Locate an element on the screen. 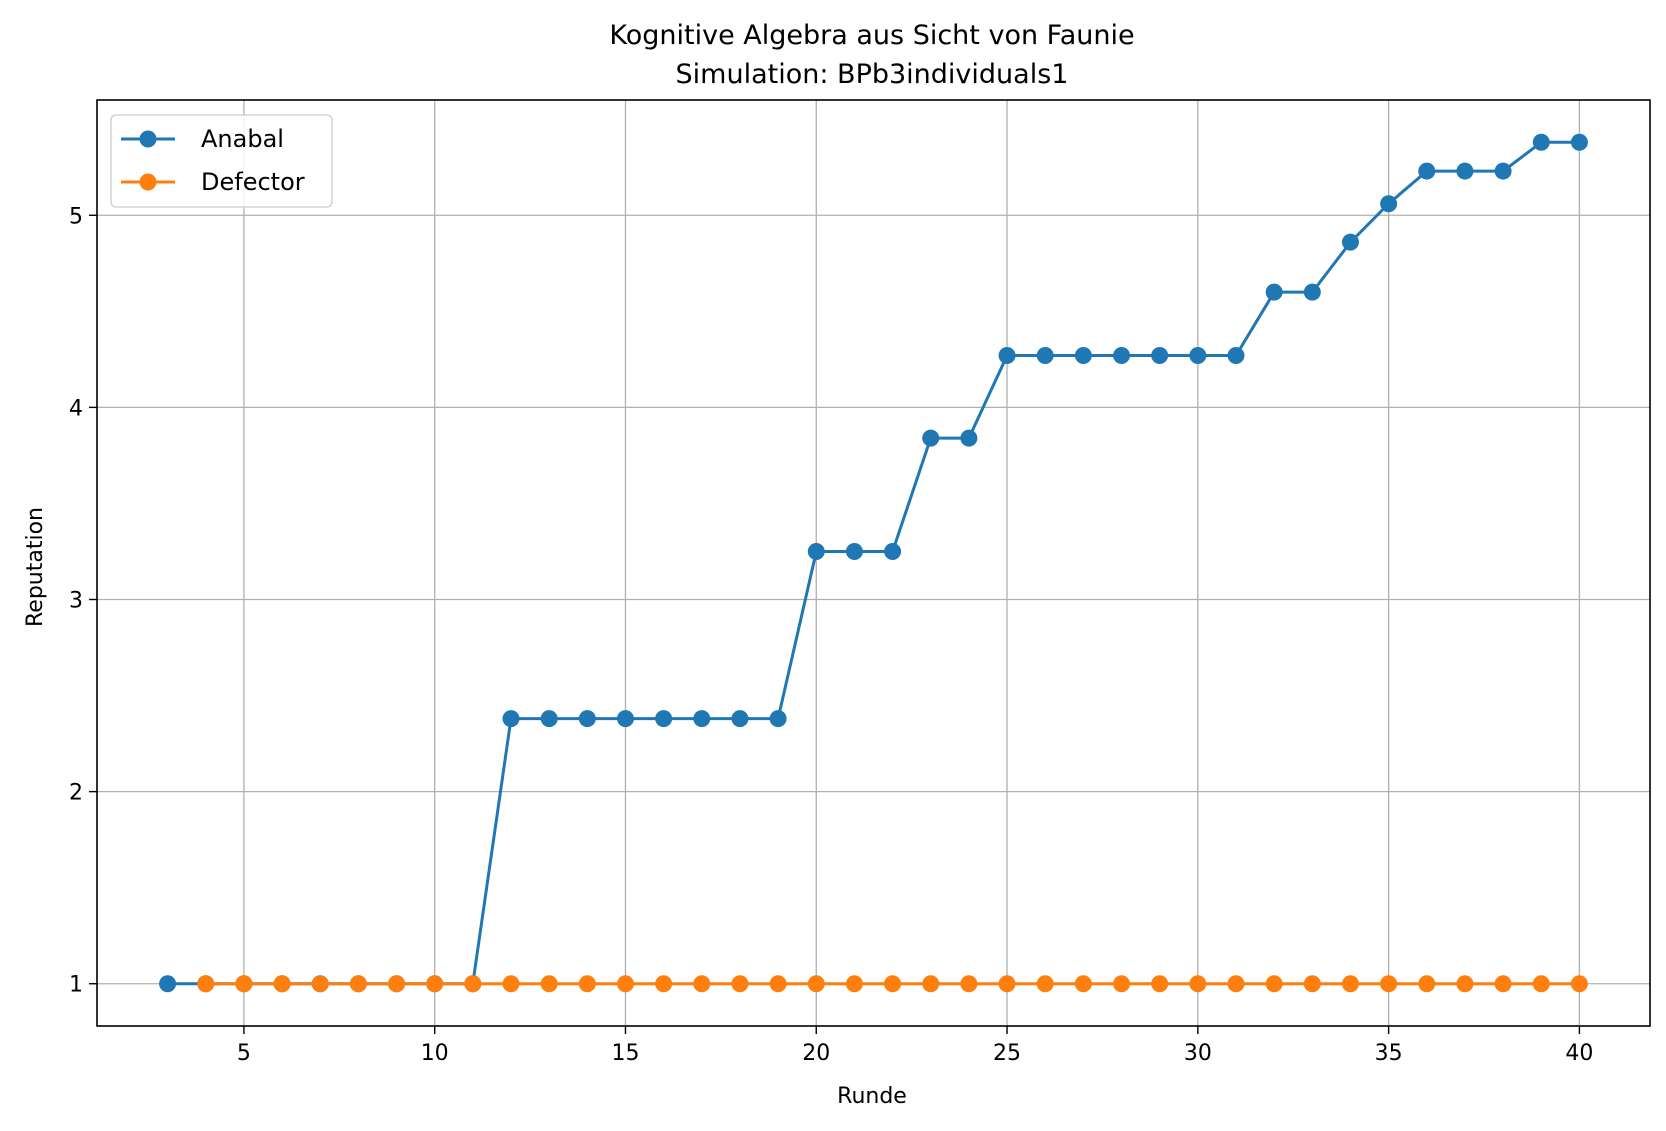  x-tick-label: 10 is located at coordinates (435, 1053).